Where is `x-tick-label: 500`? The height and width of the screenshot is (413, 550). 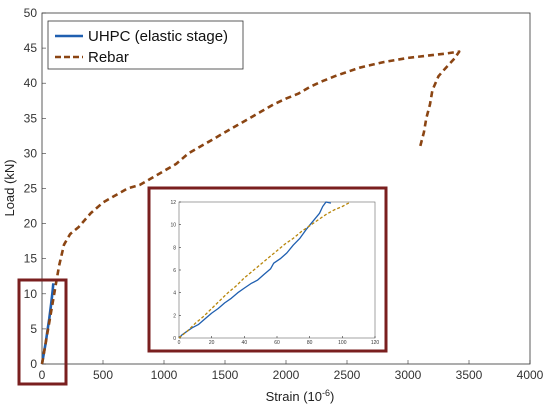
x-tick-label: 500 is located at coordinates (103, 375).